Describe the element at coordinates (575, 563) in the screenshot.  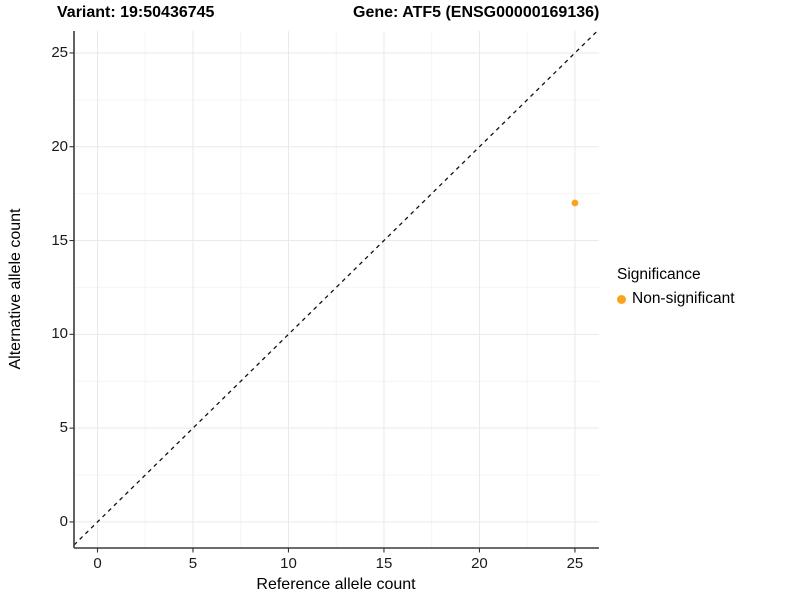
I see `x-tick-label: 25` at that location.